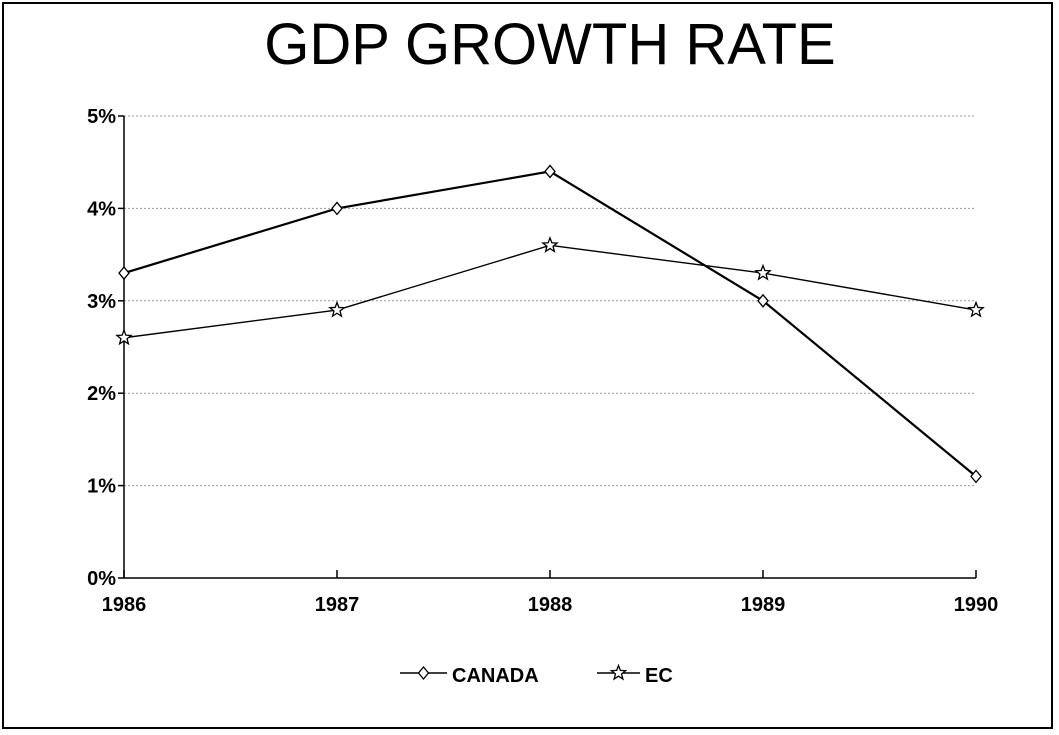 This screenshot has width=1059, height=735. I want to click on legend-label-canada: CANADA, so click(495, 676).